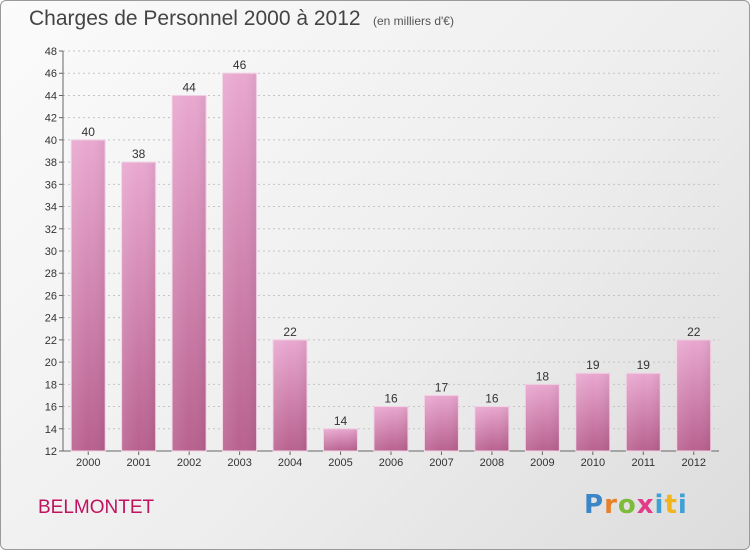 The height and width of the screenshot is (550, 750). What do you see at coordinates (391, 463) in the screenshot?
I see `x-tick-label: 2006` at bounding box center [391, 463].